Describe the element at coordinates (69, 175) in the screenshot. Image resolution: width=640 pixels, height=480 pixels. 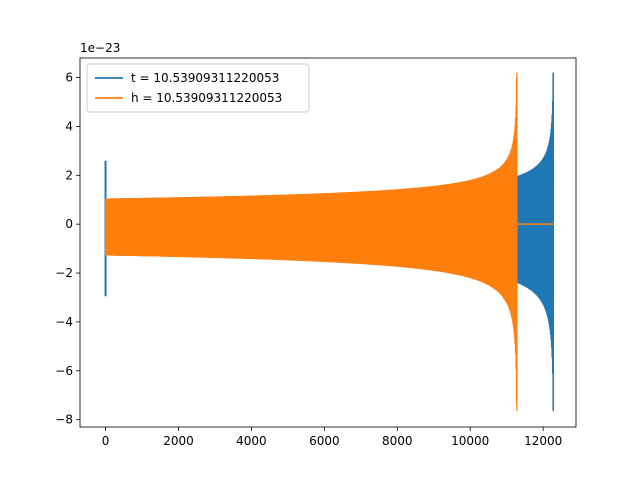
I see `y-tick-label: 2` at that location.